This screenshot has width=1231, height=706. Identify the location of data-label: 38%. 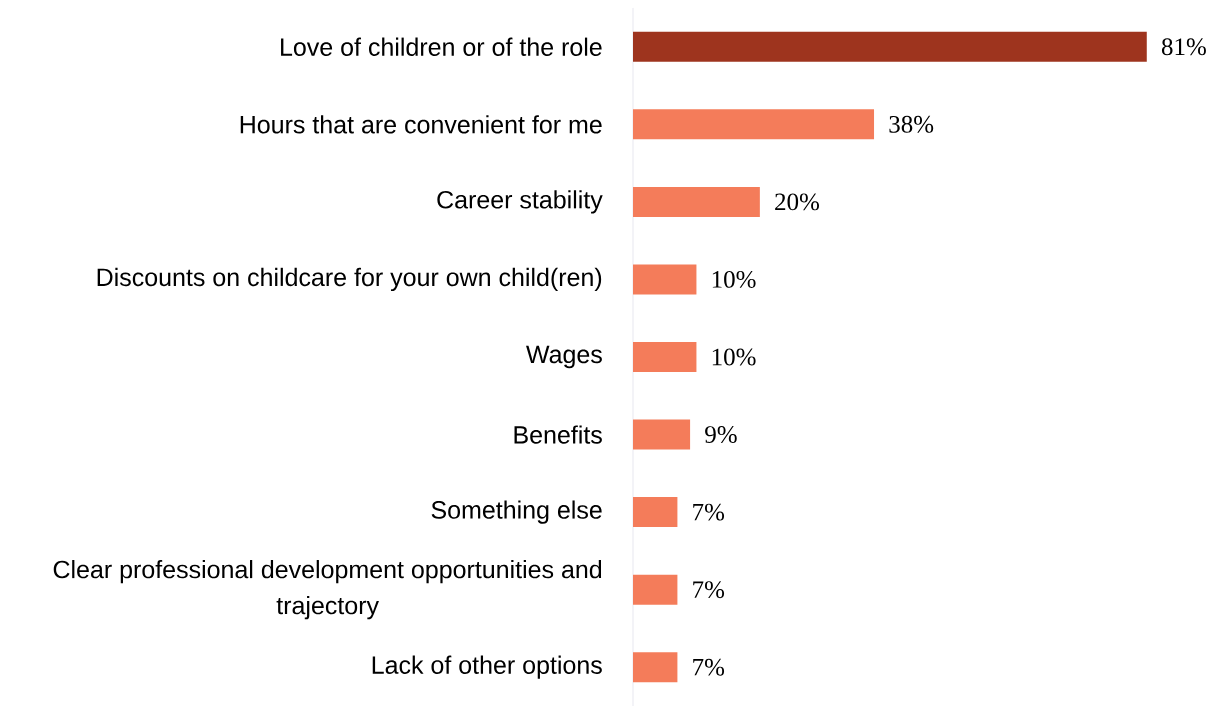
(911, 124).